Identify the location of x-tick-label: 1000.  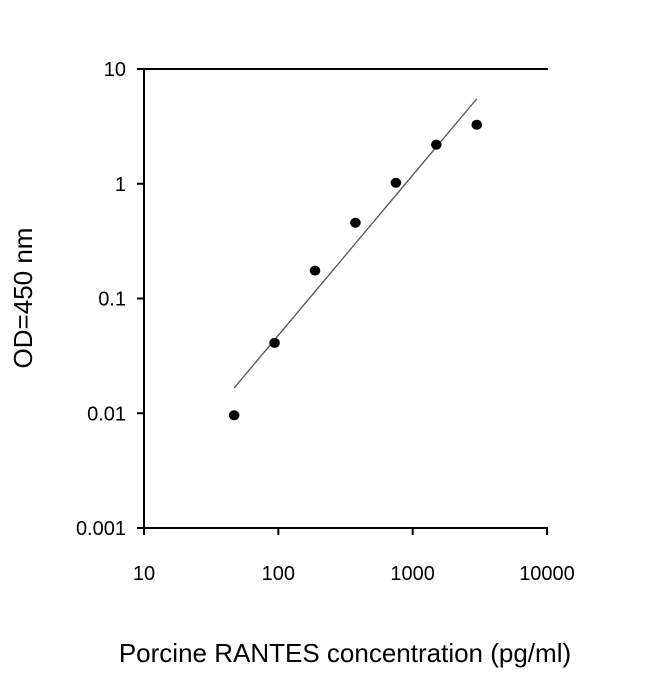
(412, 574).